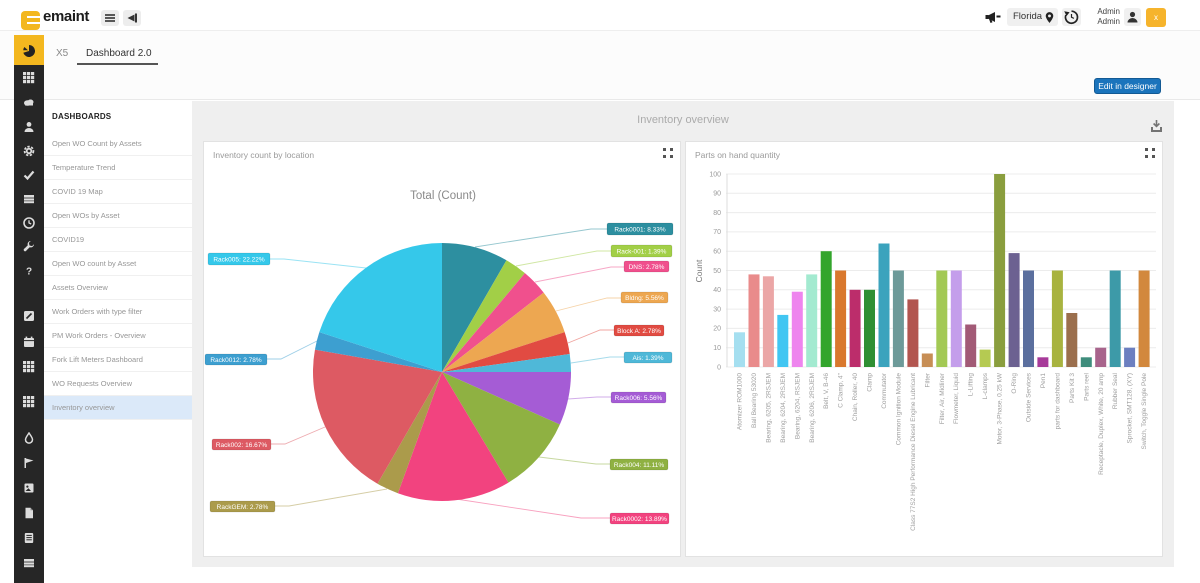 The image size is (1200, 583). Describe the element at coordinates (855, 397) in the screenshot. I see `svg-text: Chain, Roller, 40` at that location.